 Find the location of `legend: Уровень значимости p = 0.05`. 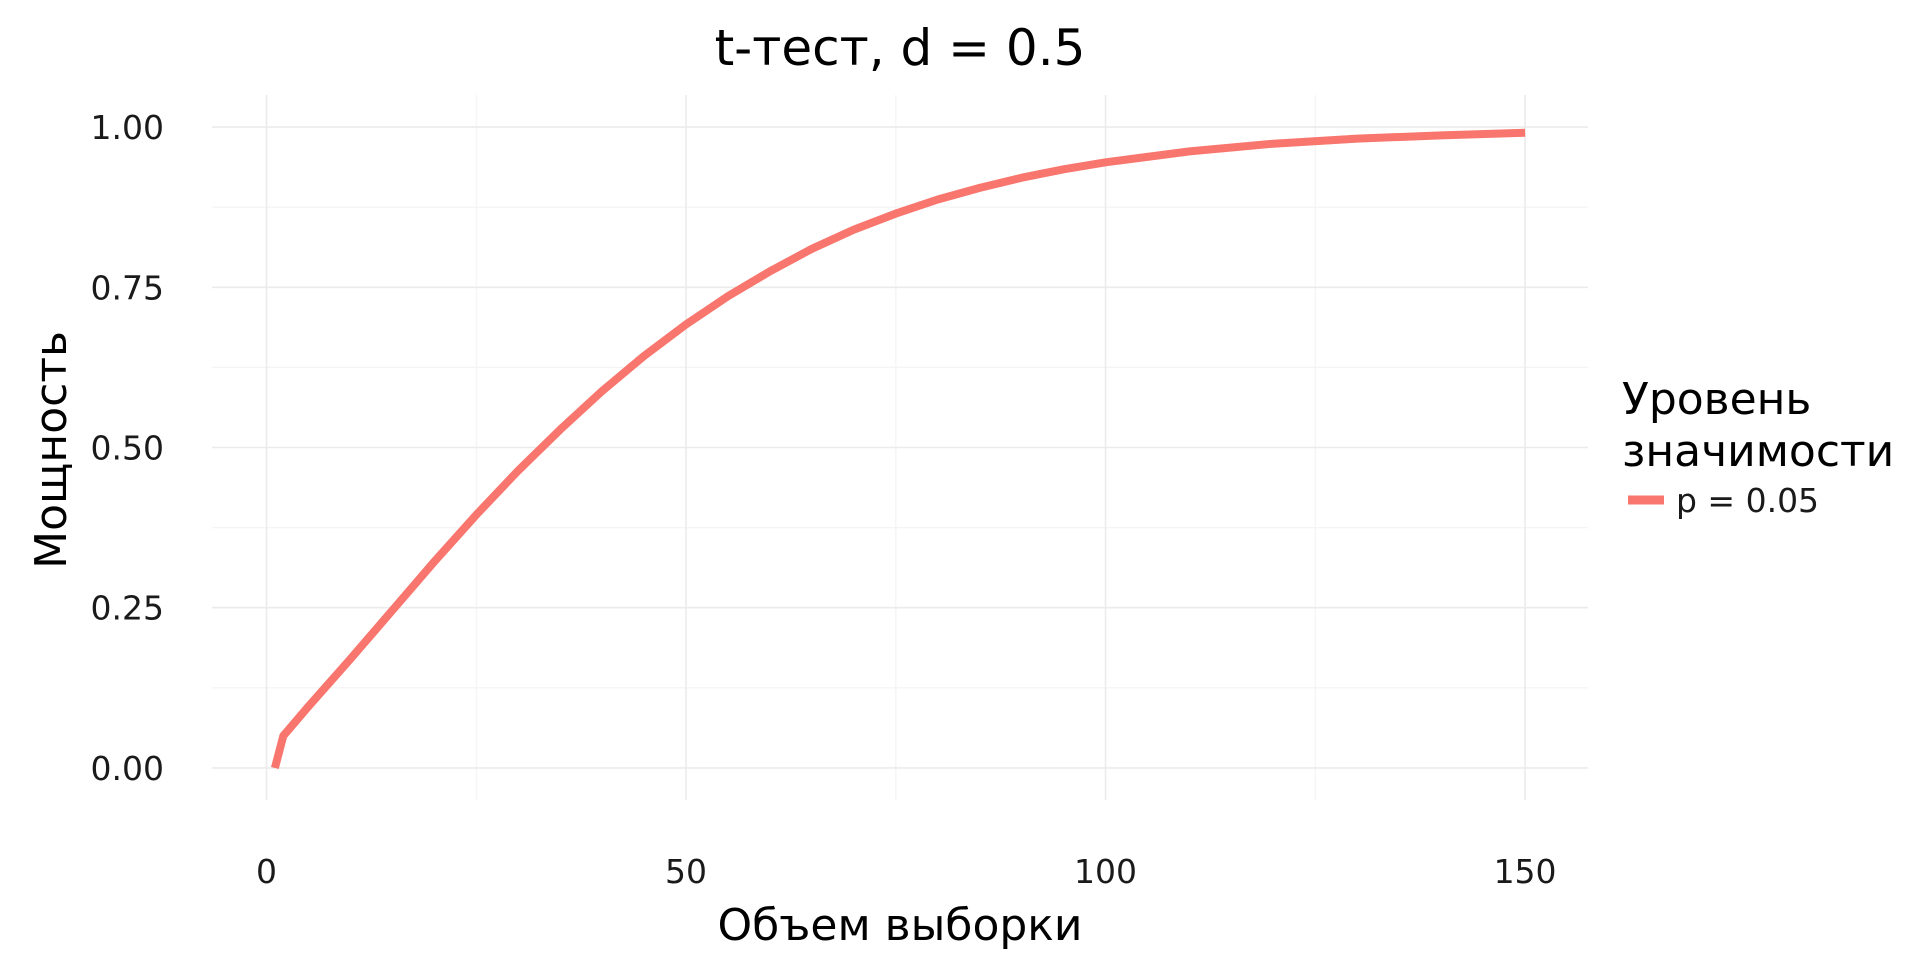

legend: Уровень значимости p = 0.05 is located at coordinates (1758, 447).